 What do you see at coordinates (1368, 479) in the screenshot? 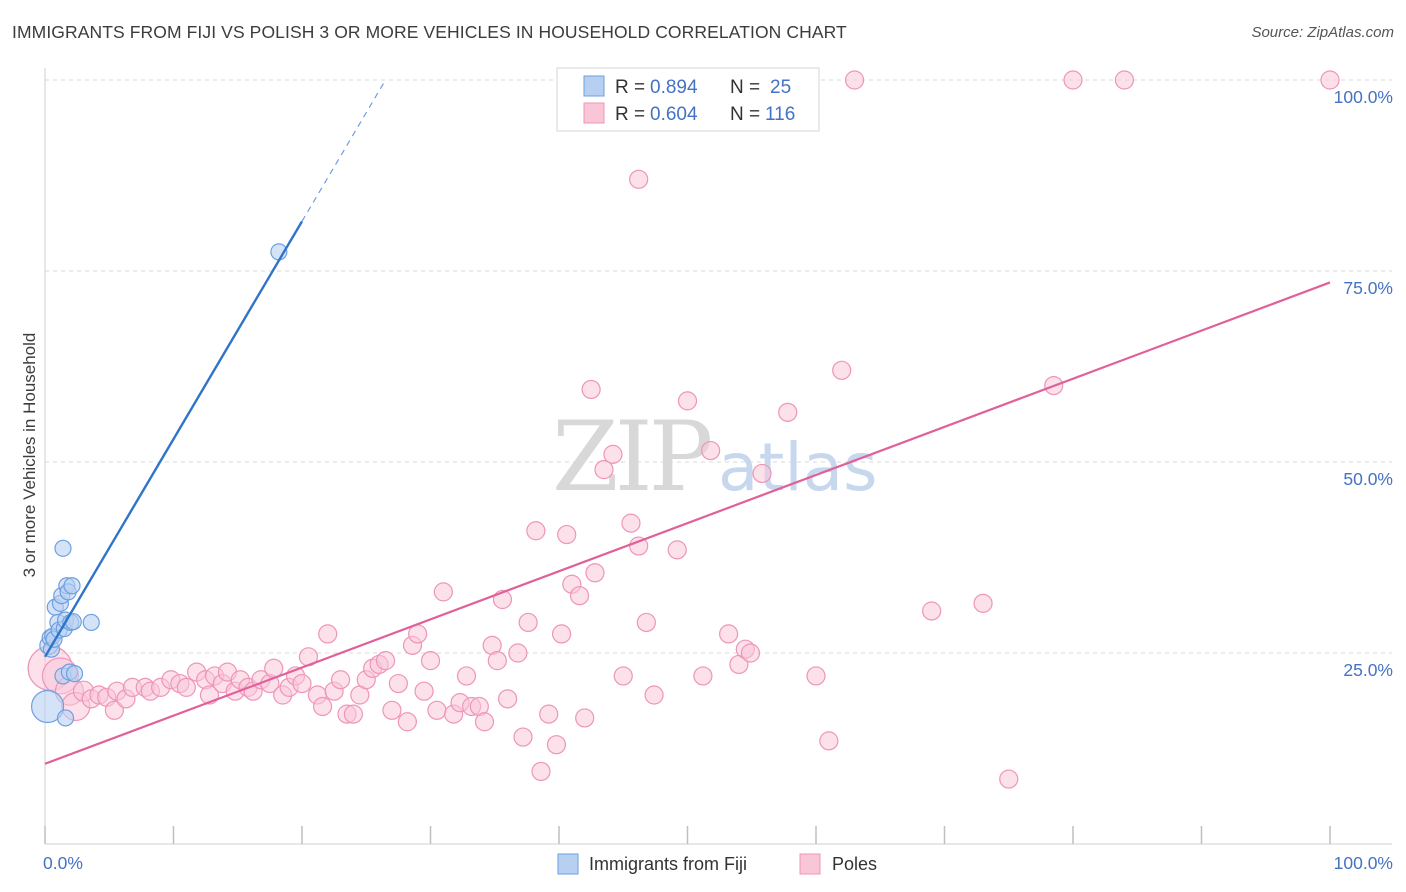
I see `y-tick-label: 50.0%` at bounding box center [1368, 479].